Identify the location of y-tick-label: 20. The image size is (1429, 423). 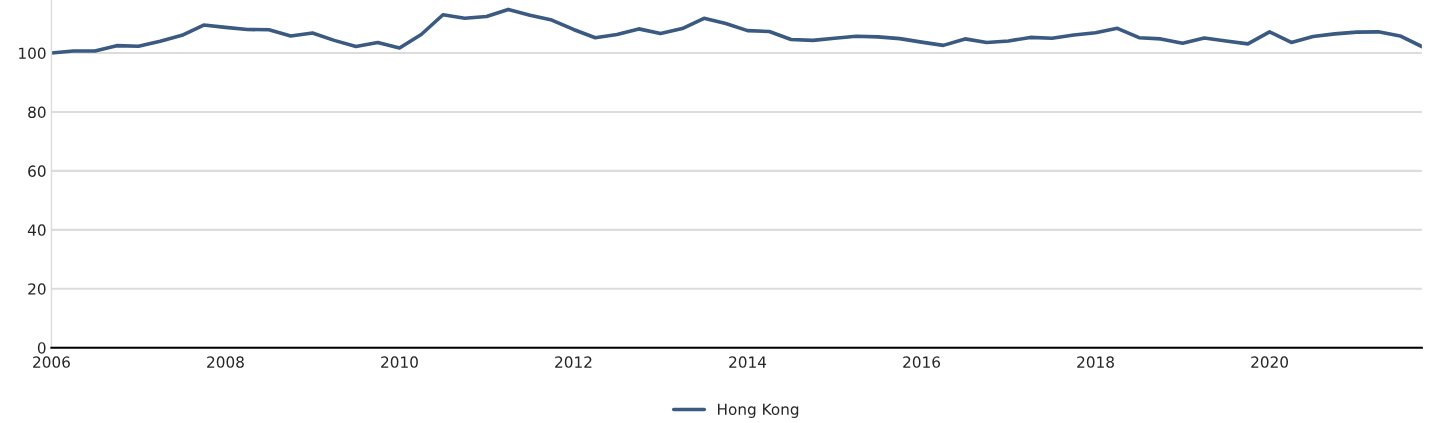
(37, 289).